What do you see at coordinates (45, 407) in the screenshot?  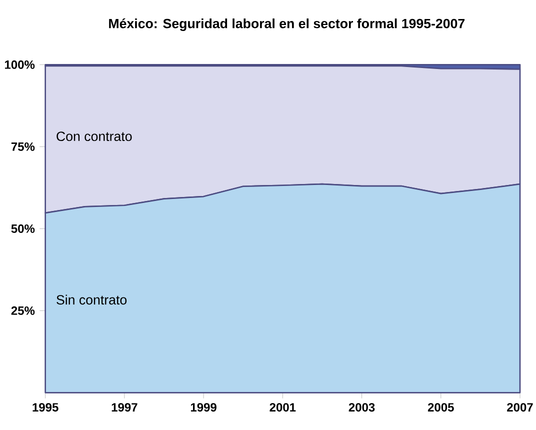 I see `x-tick-label: 1995` at bounding box center [45, 407].